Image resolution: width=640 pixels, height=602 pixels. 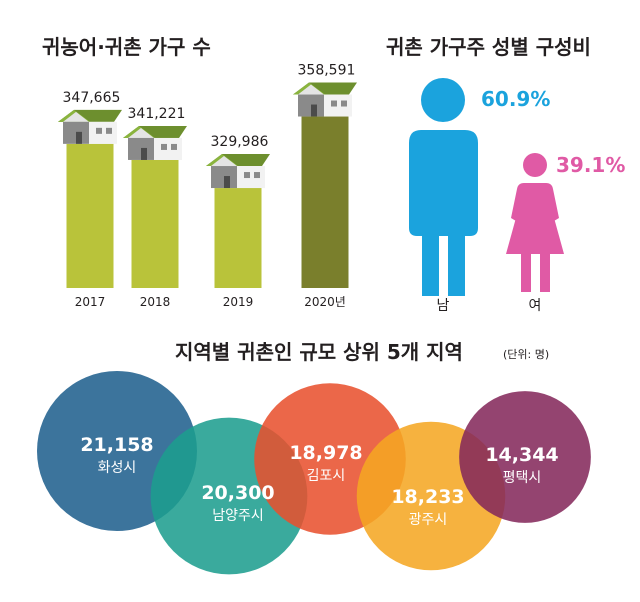 What do you see at coordinates (428, 520) in the screenshot?
I see `bubble-region-label-3: 광주시` at bounding box center [428, 520].